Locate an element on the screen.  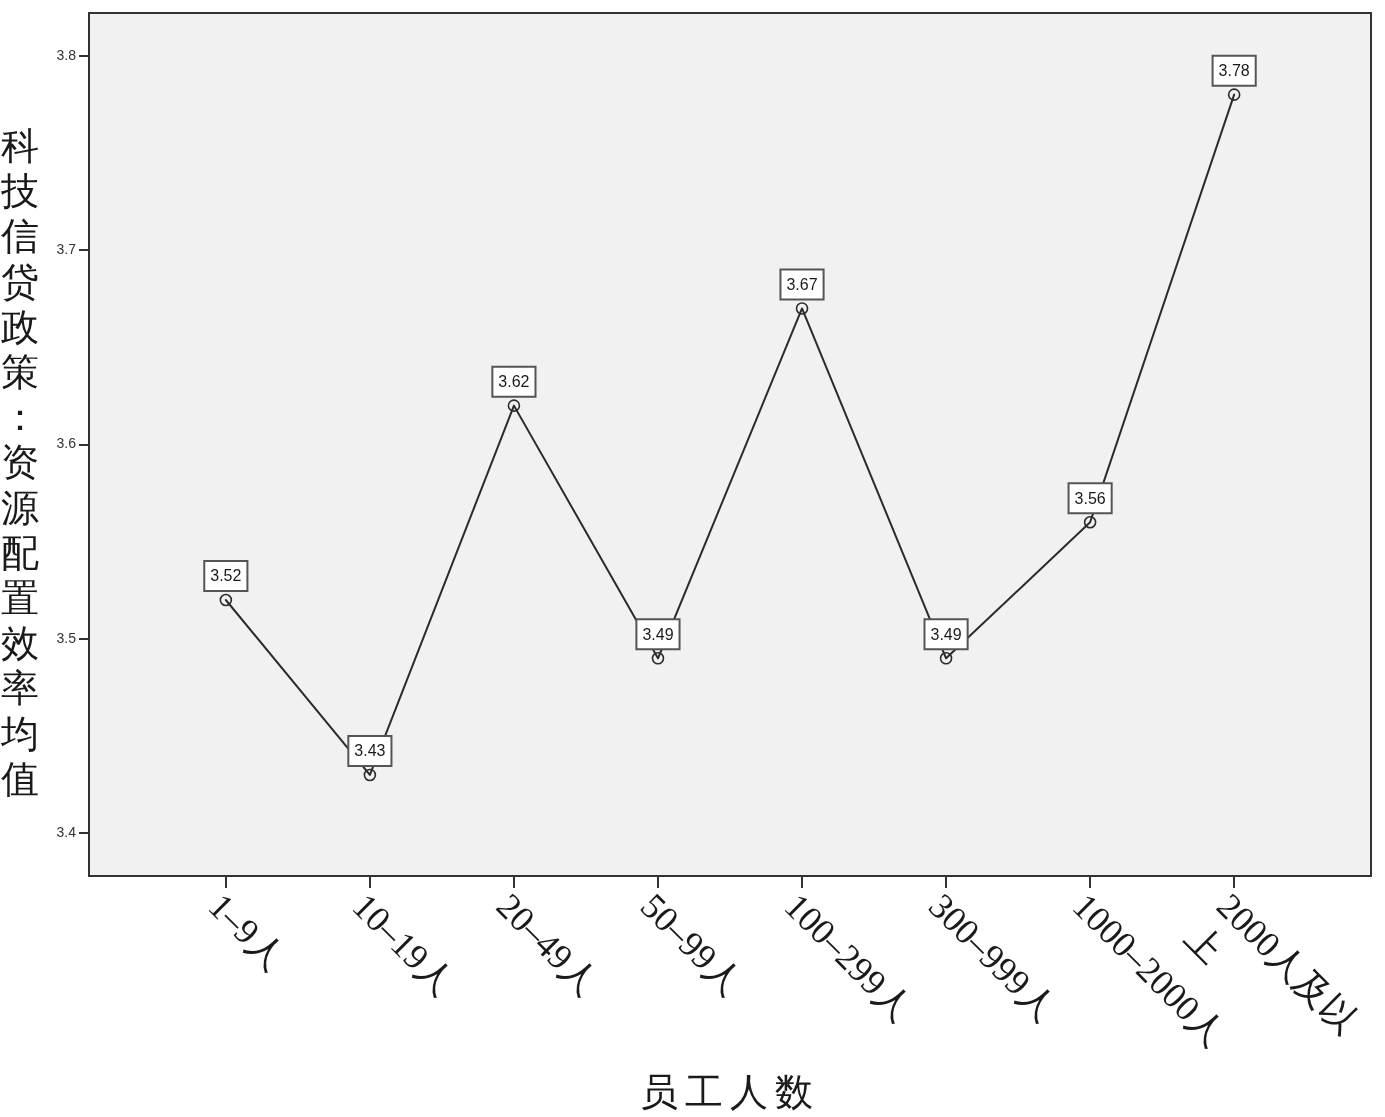
text: 科技信贷政策：资源配置效率均值 is located at coordinates (20, 462).